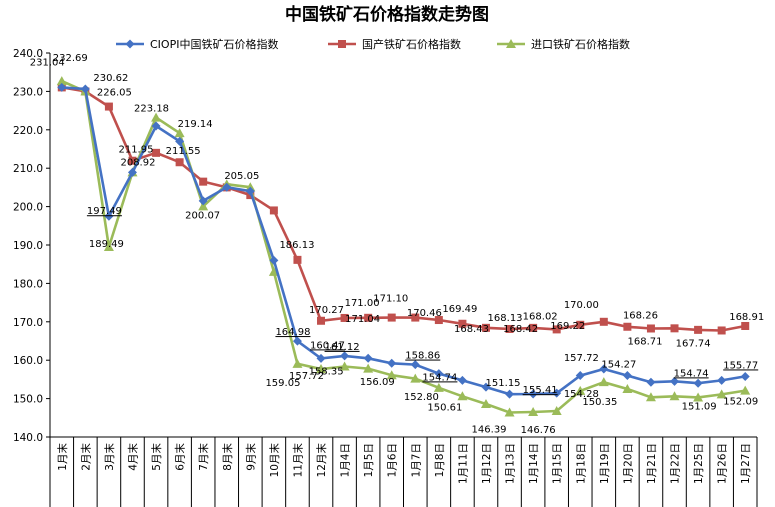 Image resolution: width=775 pixels, height=507 pixels. Describe the element at coordinates (652, 463) in the screenshot. I see `x-tick-label: 1月21日` at that location.